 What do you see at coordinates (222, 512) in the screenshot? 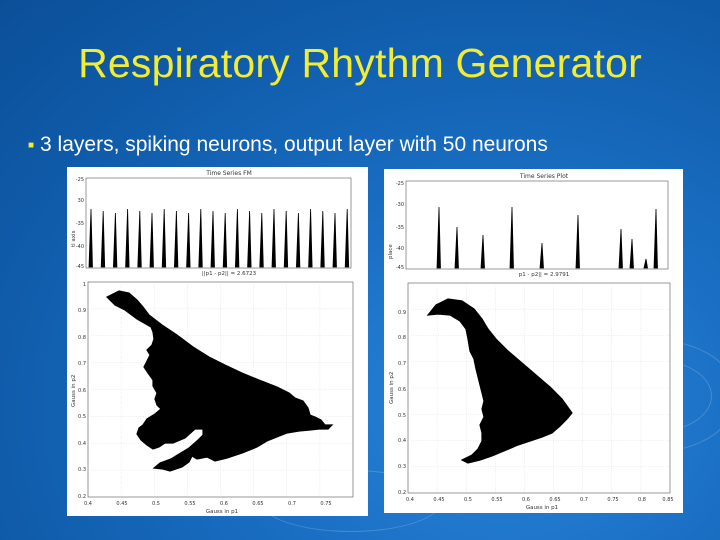
I see `left-bottom-xlabel: Gauss in p1` at bounding box center [222, 512].